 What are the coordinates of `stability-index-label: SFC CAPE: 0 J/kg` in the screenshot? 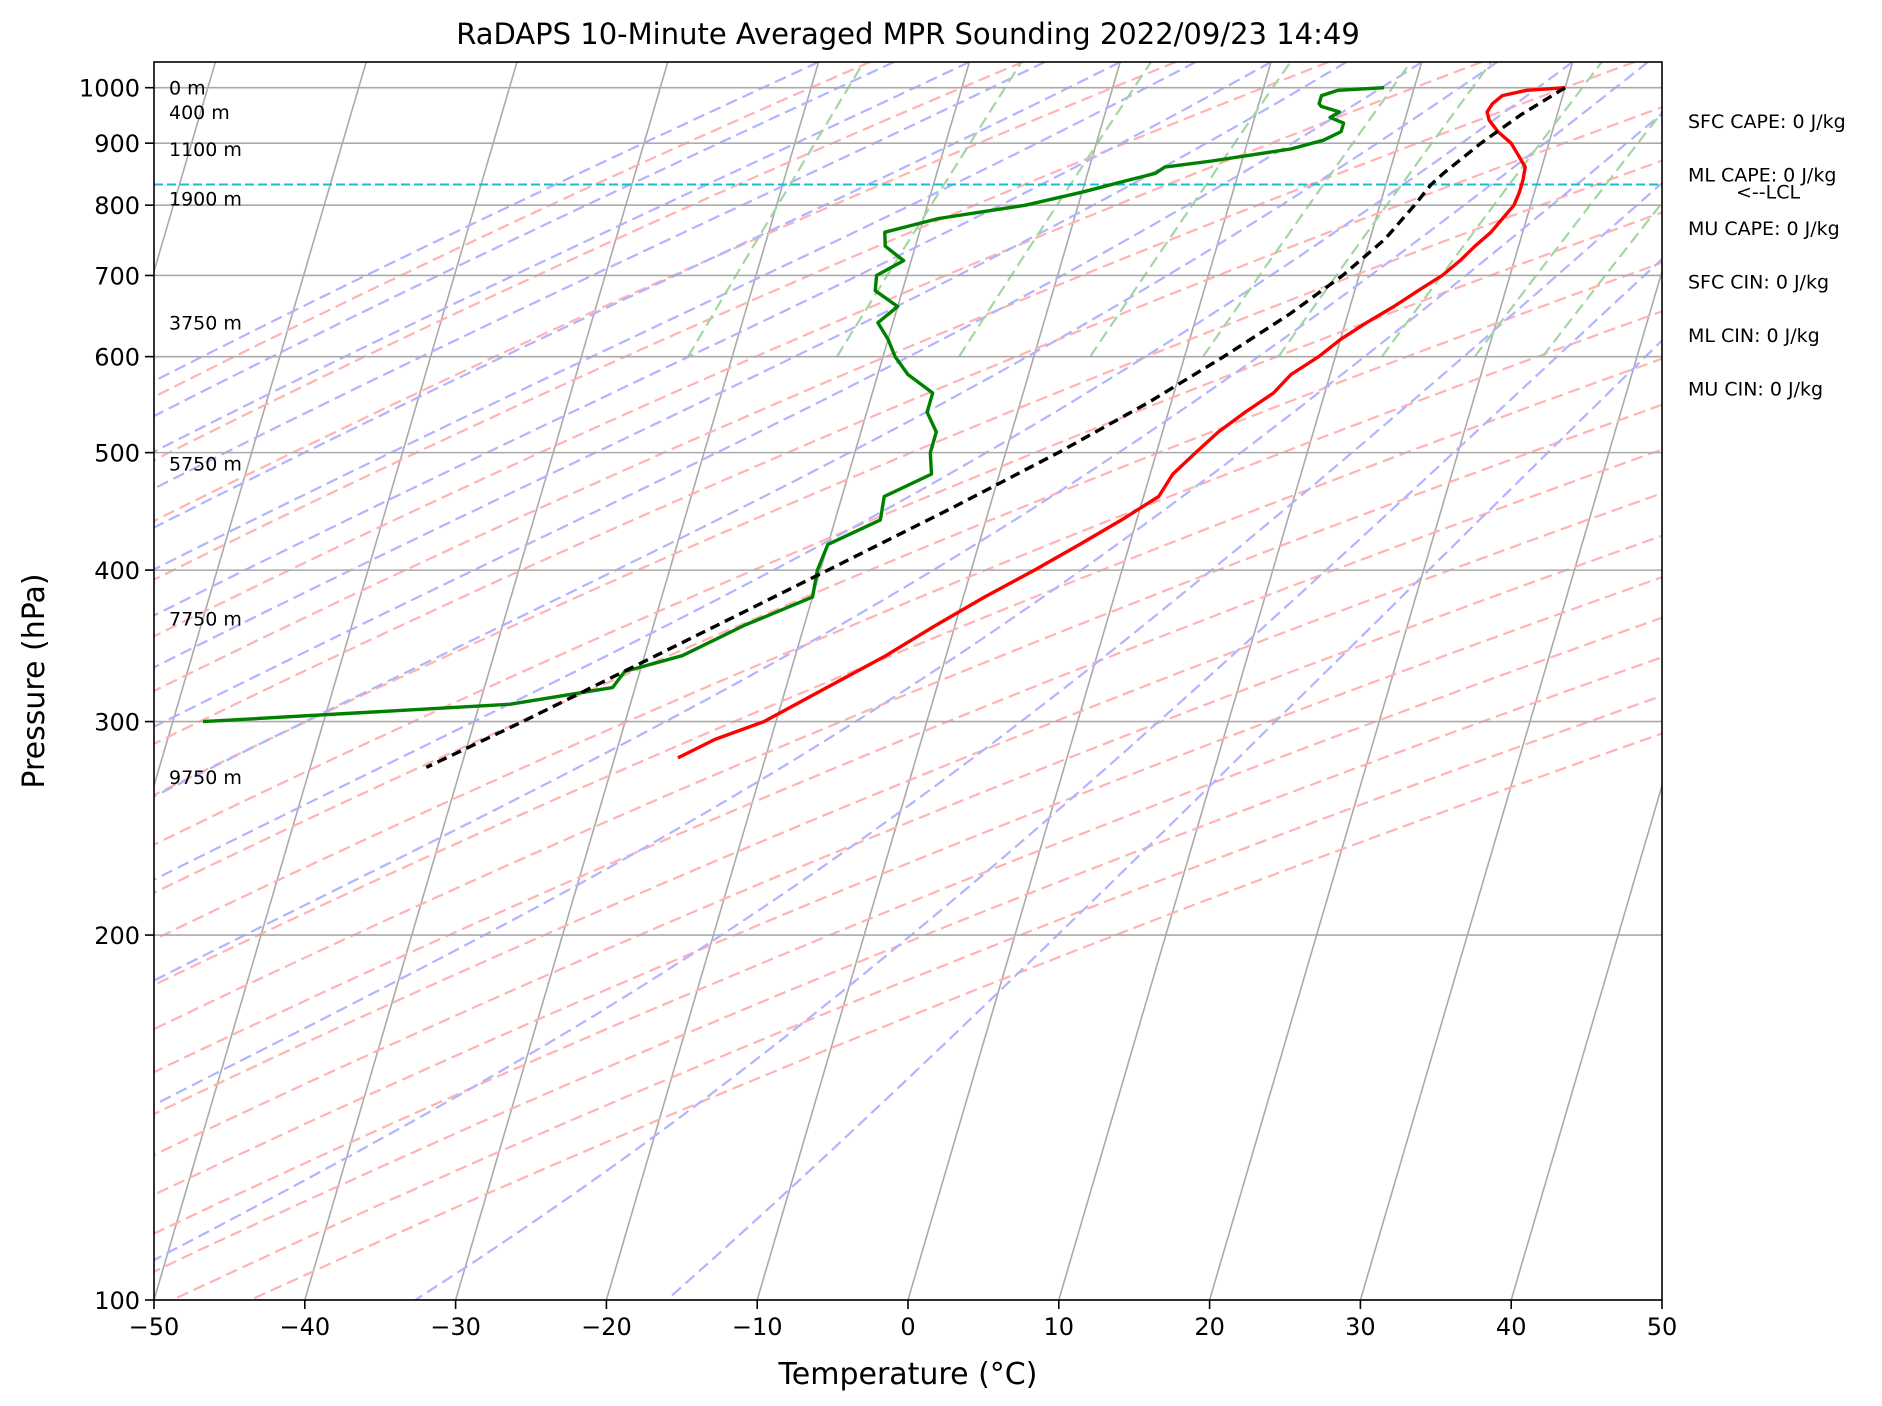 It's located at (1767, 122).